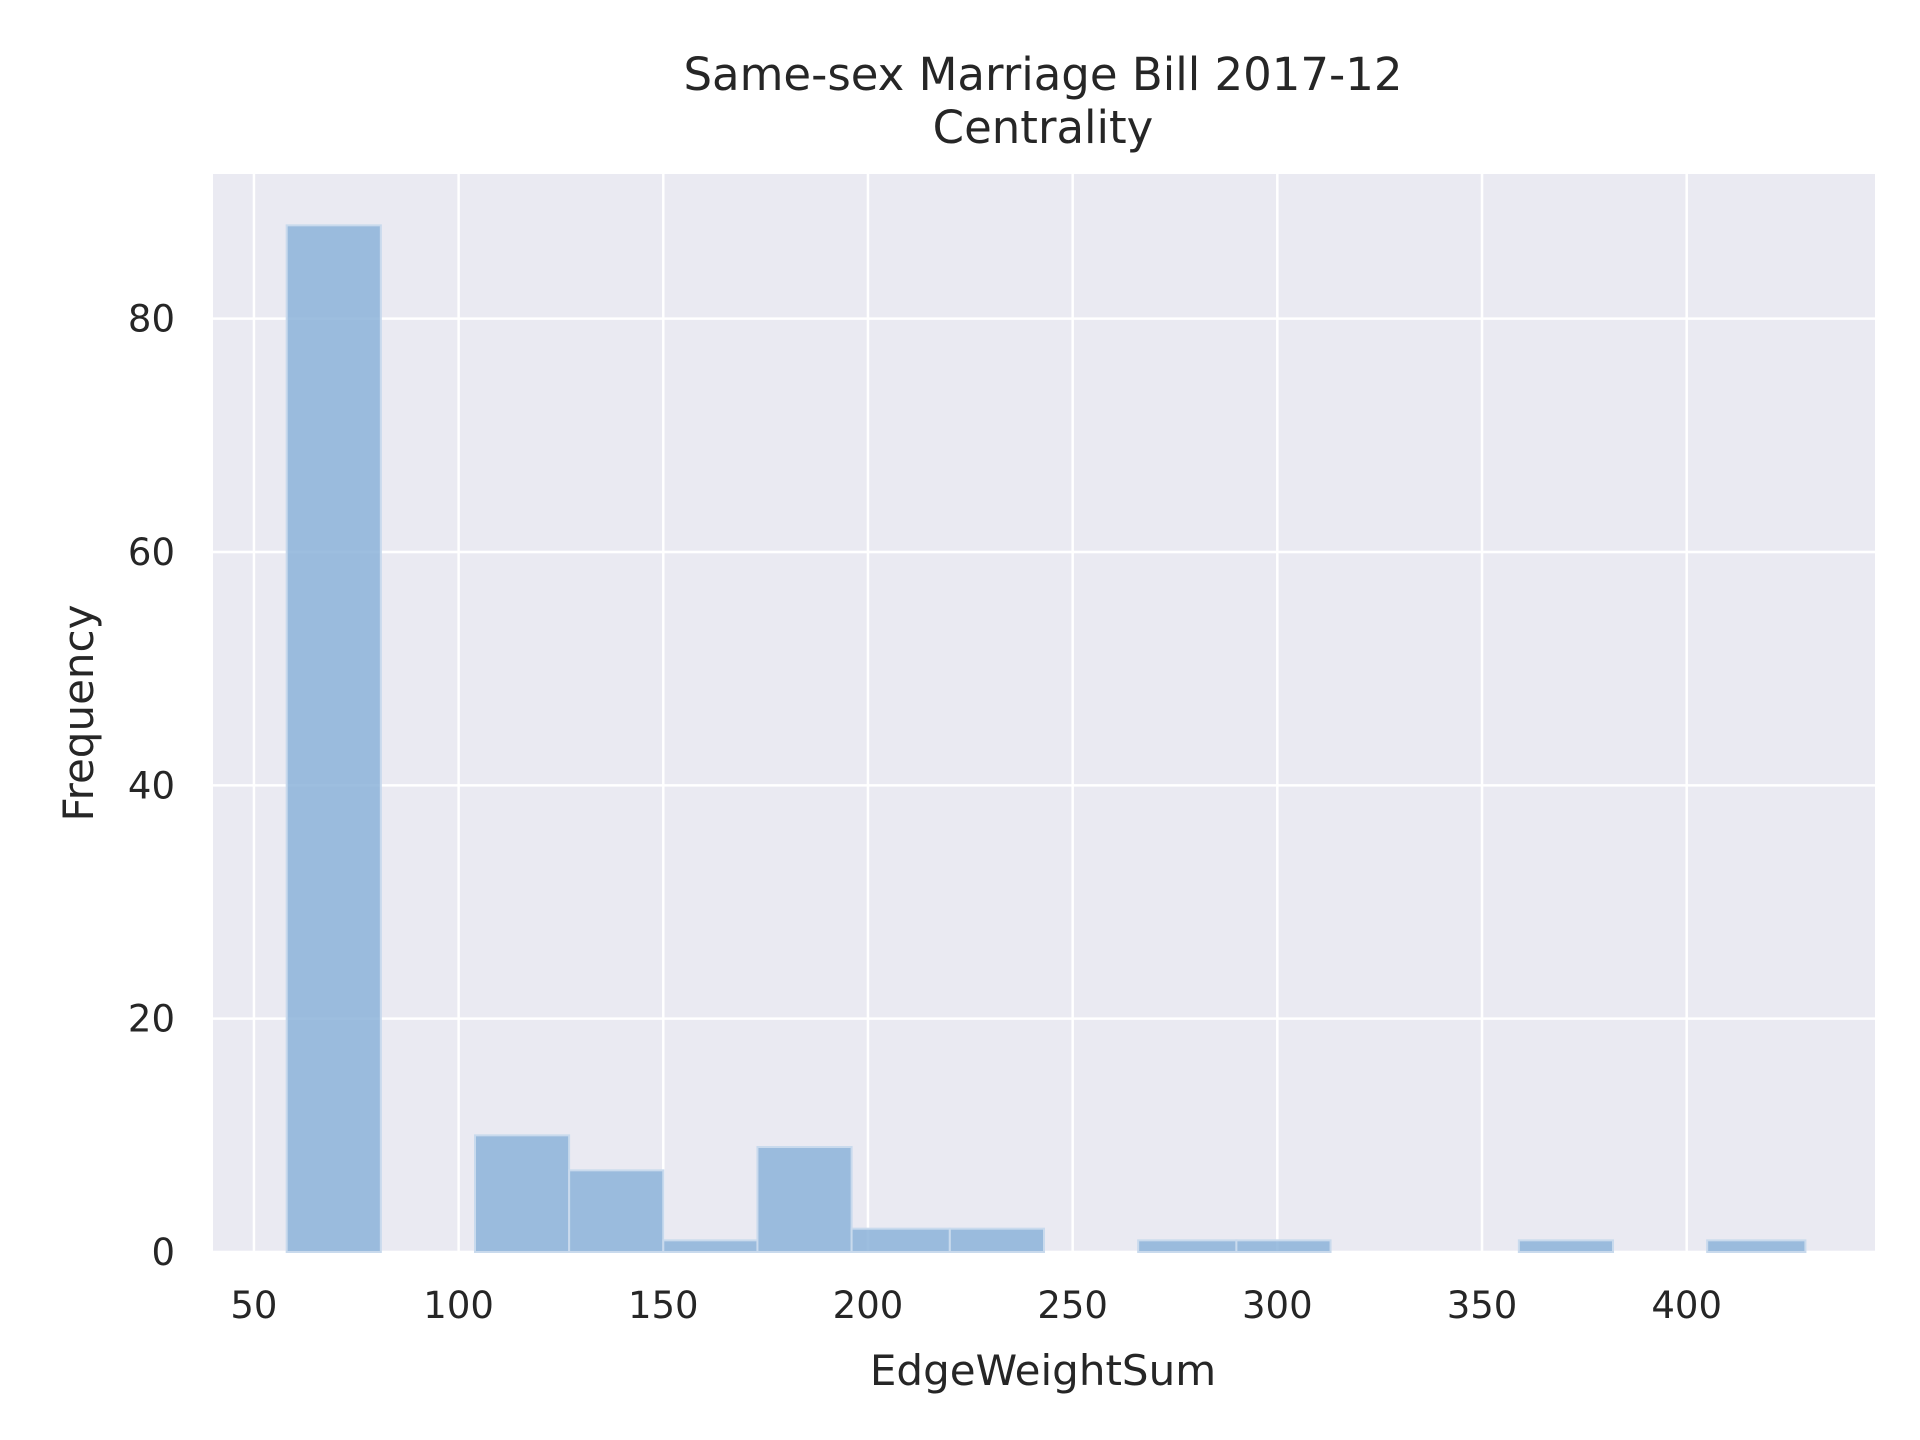  Describe the element at coordinates (1482, 1305) in the screenshot. I see `x-tick-label: 350` at that location.